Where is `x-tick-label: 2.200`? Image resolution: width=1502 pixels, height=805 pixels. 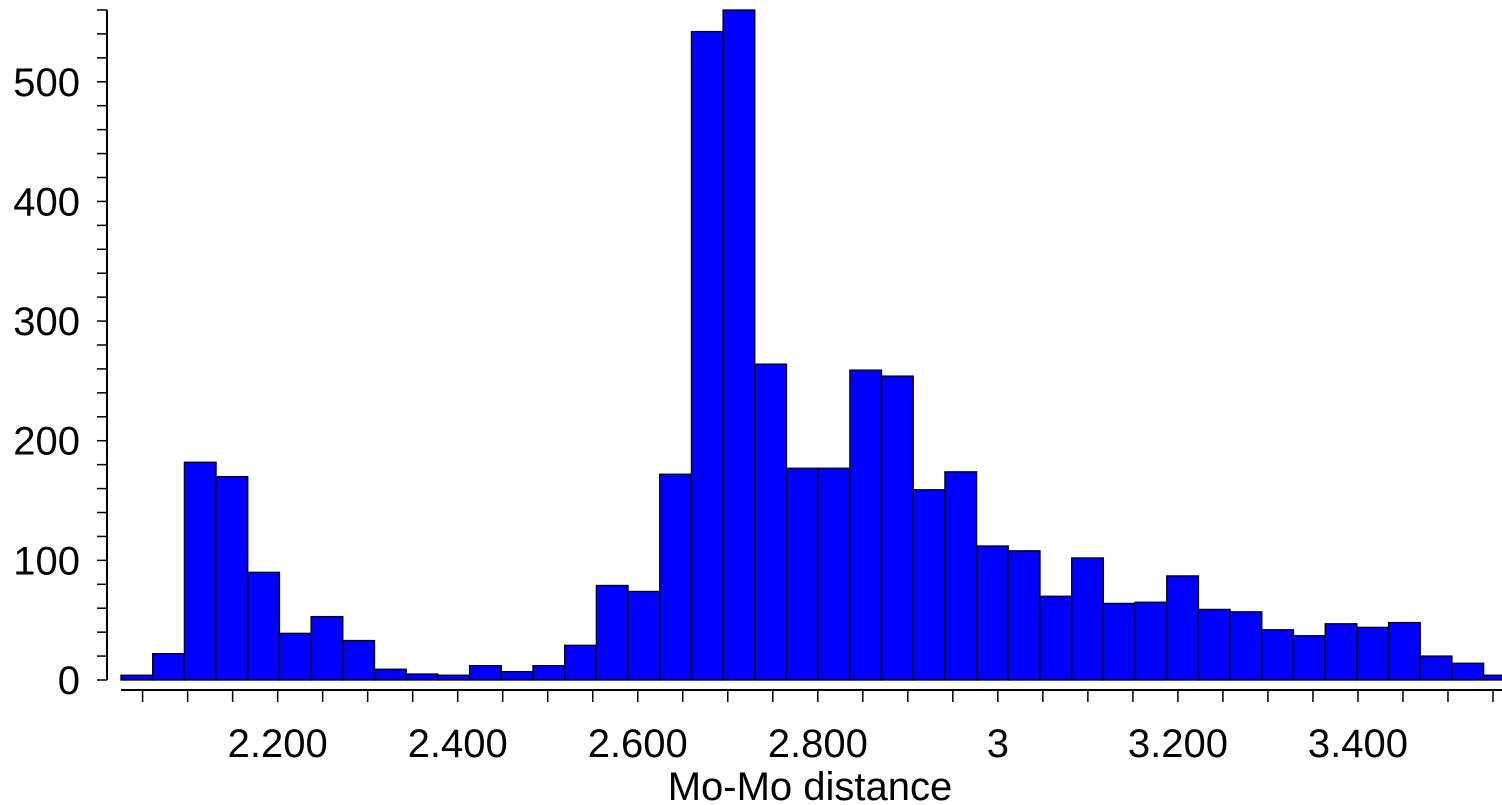 x-tick-label: 2.200 is located at coordinates (278, 744).